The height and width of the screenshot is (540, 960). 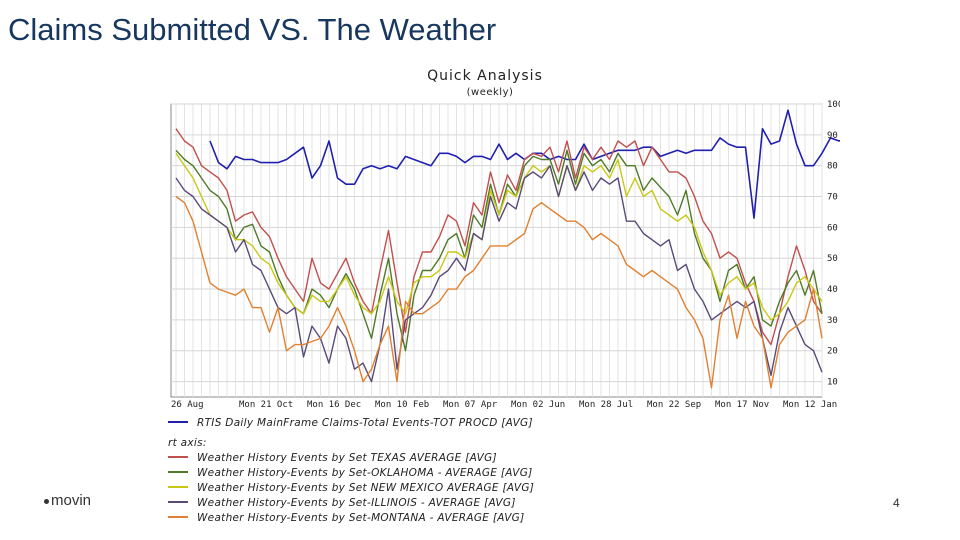 I want to click on x-tick-label: Mon 12 Jan, so click(x=810, y=405).